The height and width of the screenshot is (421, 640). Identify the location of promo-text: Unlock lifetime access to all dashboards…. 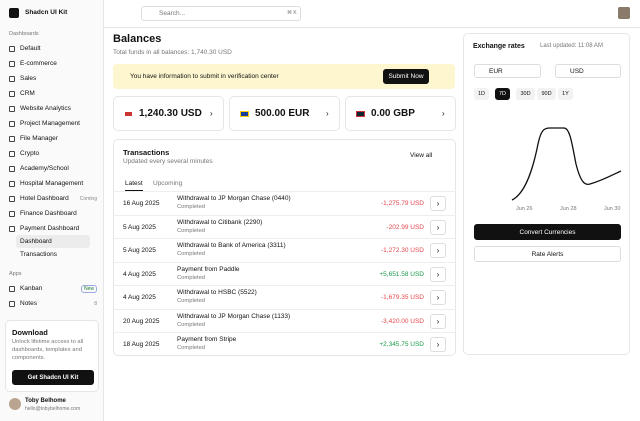
(48, 350).